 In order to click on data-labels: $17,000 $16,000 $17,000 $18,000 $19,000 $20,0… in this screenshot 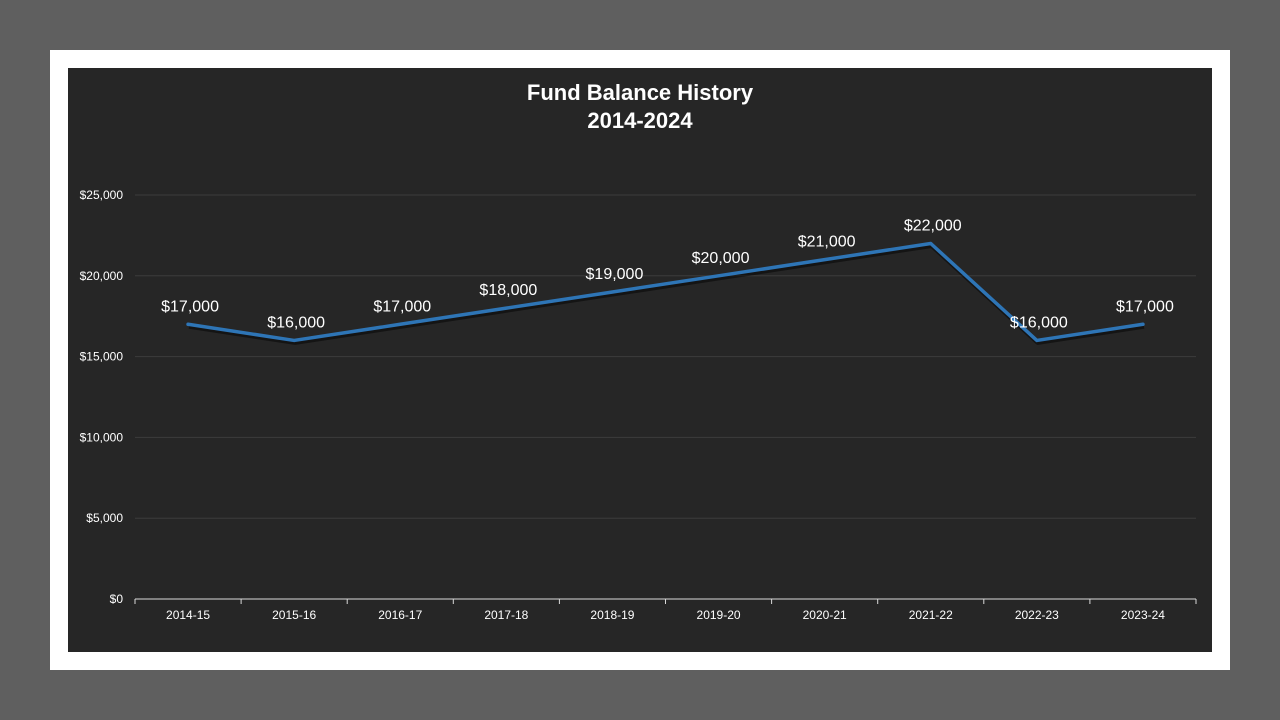, I will do `click(667, 274)`.